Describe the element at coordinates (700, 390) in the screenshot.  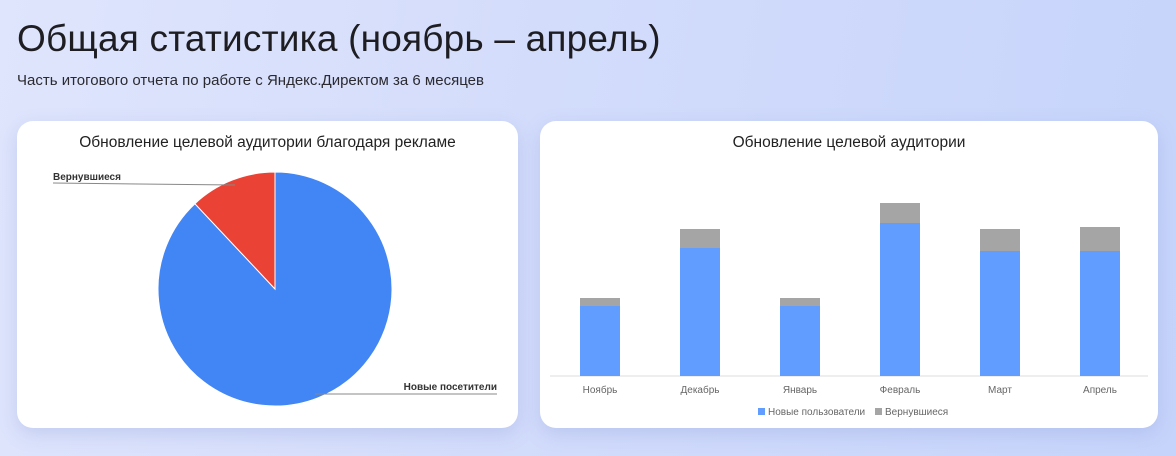
I see `x-tick-label: Декабрь` at that location.